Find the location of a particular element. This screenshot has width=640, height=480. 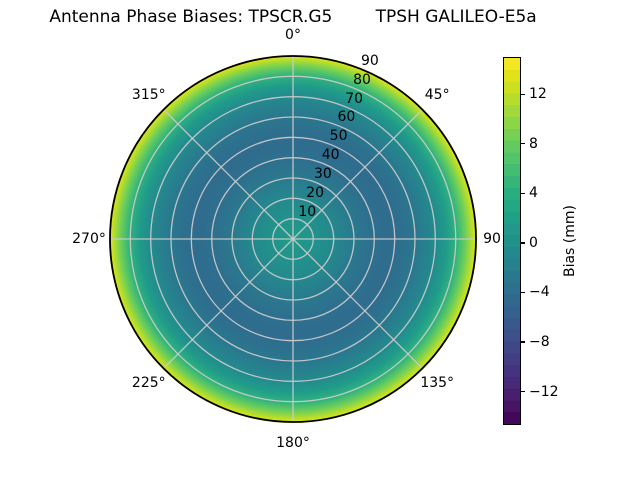

colorbar-axis-label: Bias (mm) is located at coordinates (570, 241).